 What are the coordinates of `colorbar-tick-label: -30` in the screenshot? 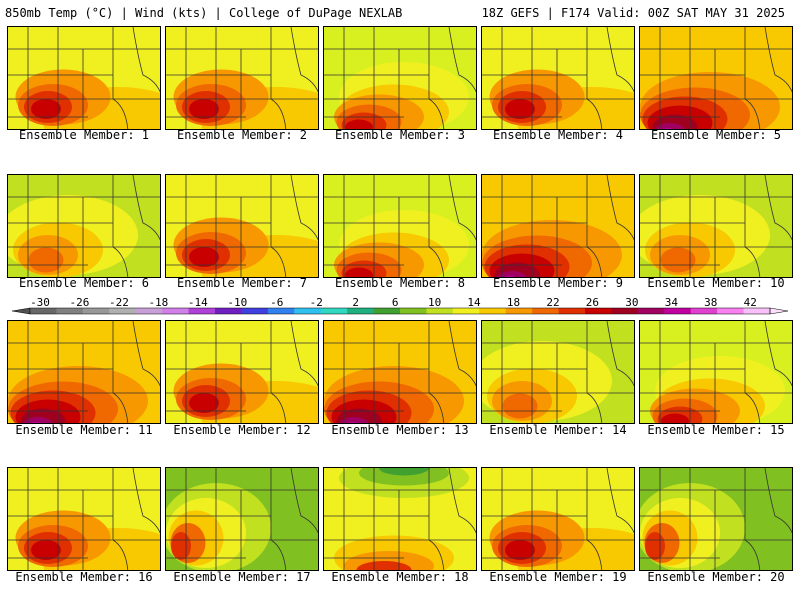 It's located at (40, 302).